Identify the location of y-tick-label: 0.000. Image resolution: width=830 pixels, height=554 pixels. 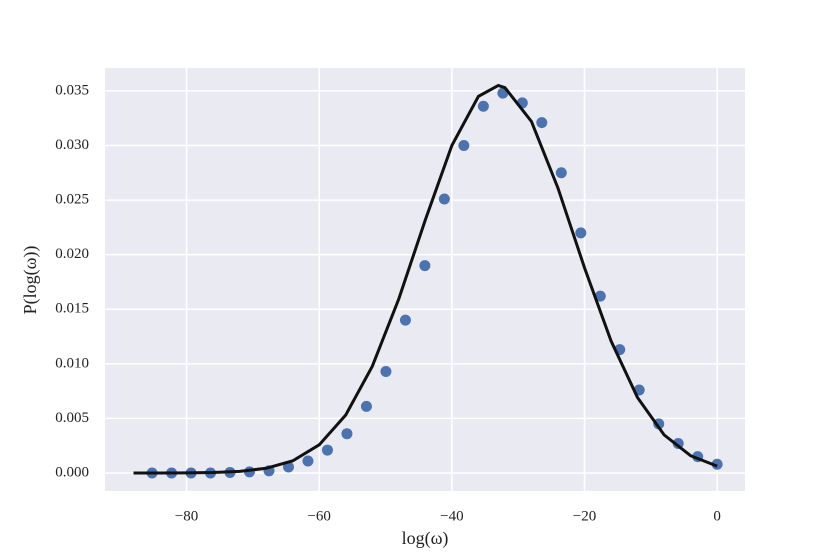
(72, 472).